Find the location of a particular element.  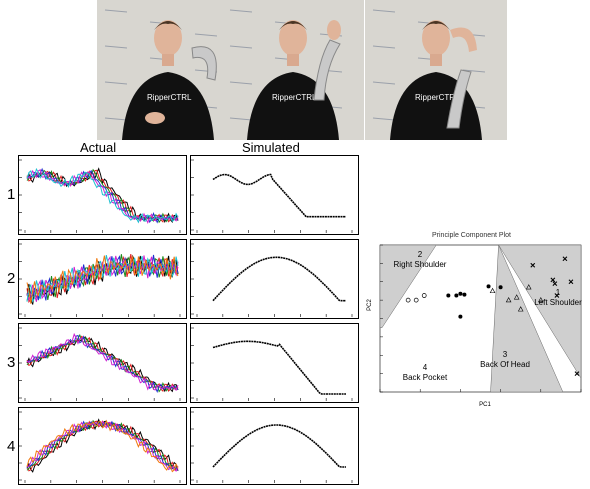

photo-gesture-2: RipperCTRL is located at coordinates (293, 70).